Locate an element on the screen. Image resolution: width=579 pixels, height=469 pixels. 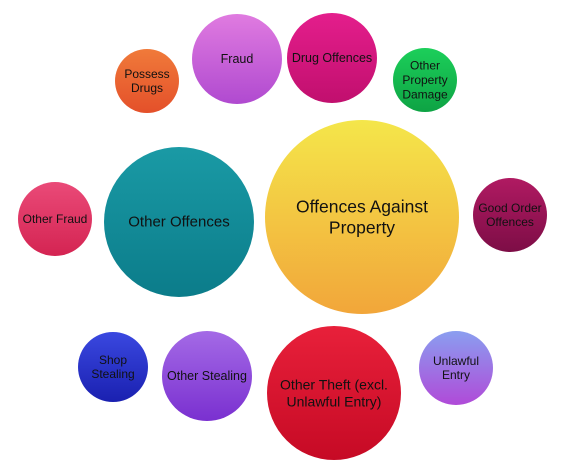
bubble-other-fraud: Other Fraud is located at coordinates (55, 219).